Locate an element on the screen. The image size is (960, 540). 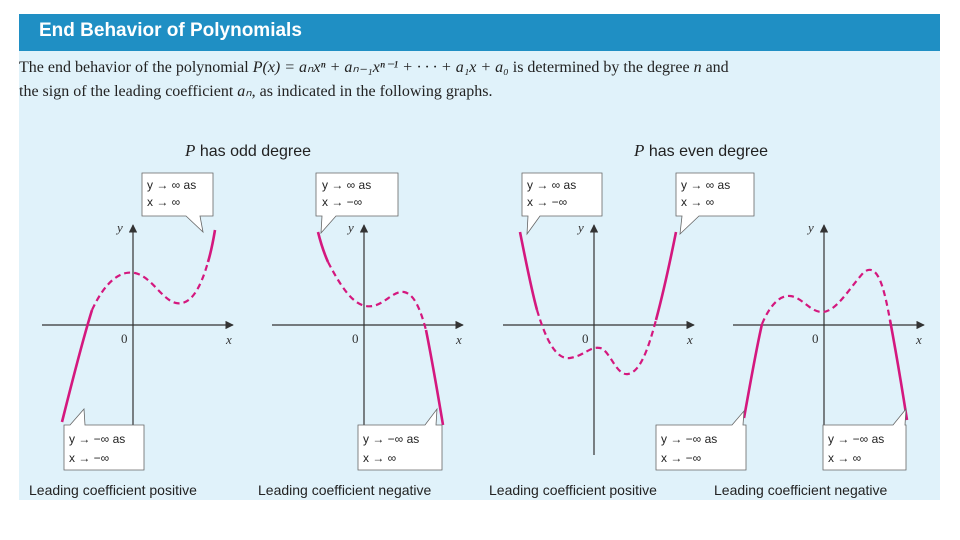
graph-odd-positive: y x 0 y → ∞ as x → ∞ y → −∞ as x → −∞ is located at coordinates (138, 321).